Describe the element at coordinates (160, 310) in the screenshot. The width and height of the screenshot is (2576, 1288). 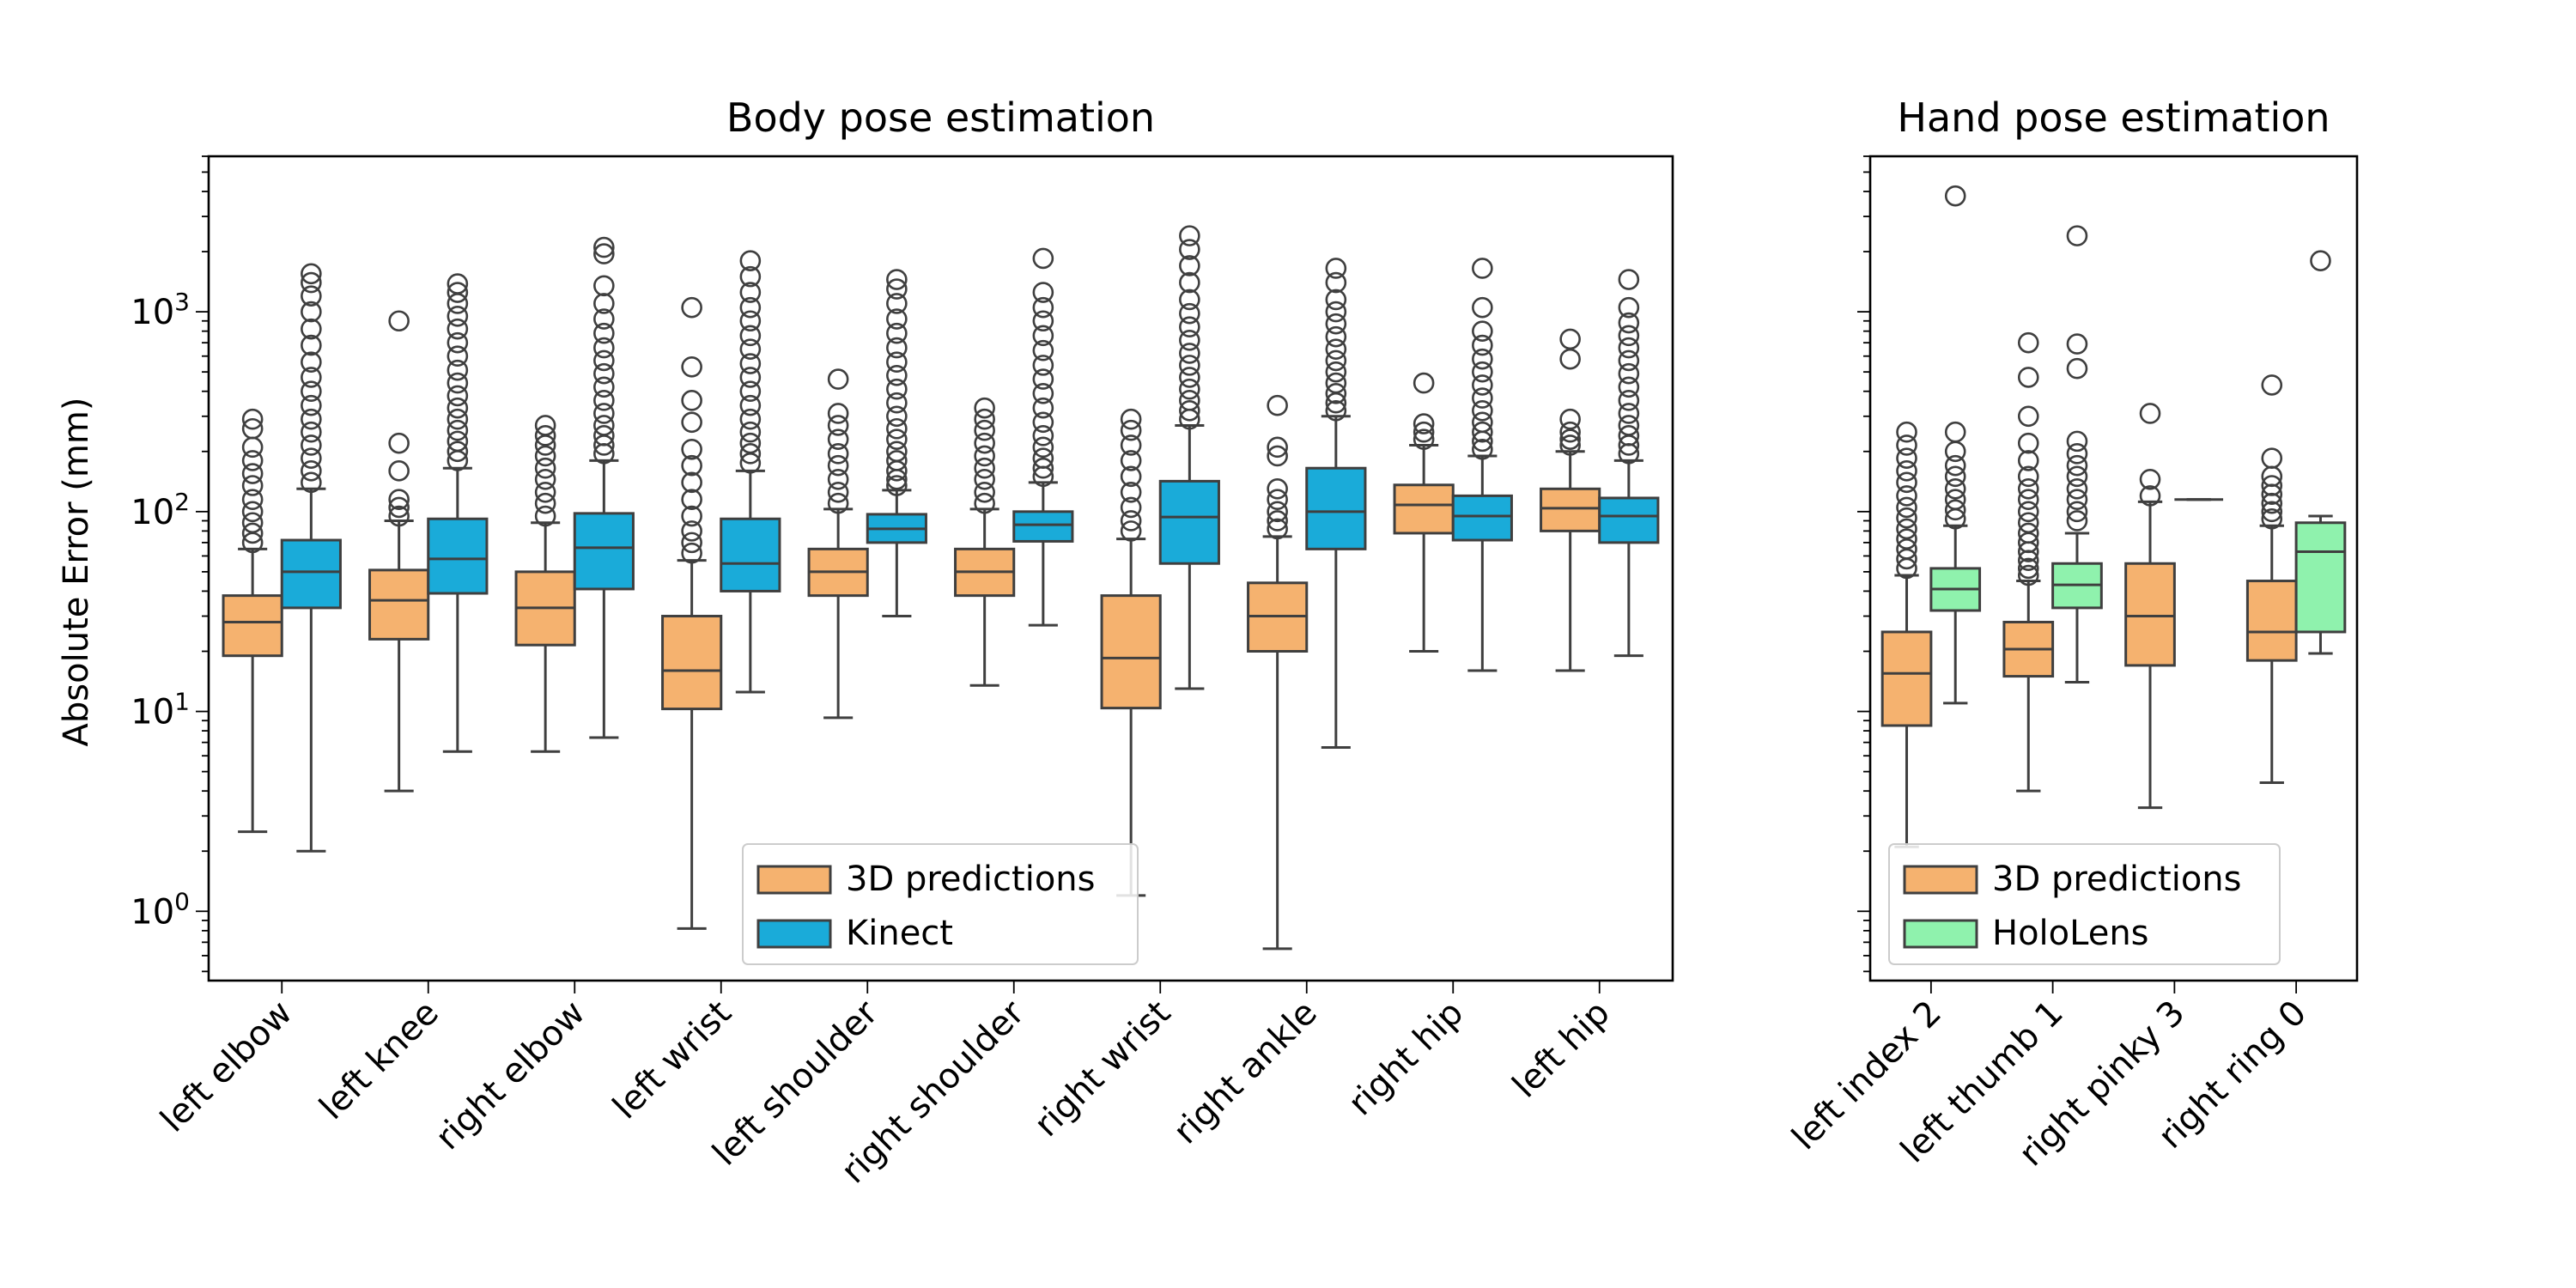
I see `y-tick-label: 103` at that location.